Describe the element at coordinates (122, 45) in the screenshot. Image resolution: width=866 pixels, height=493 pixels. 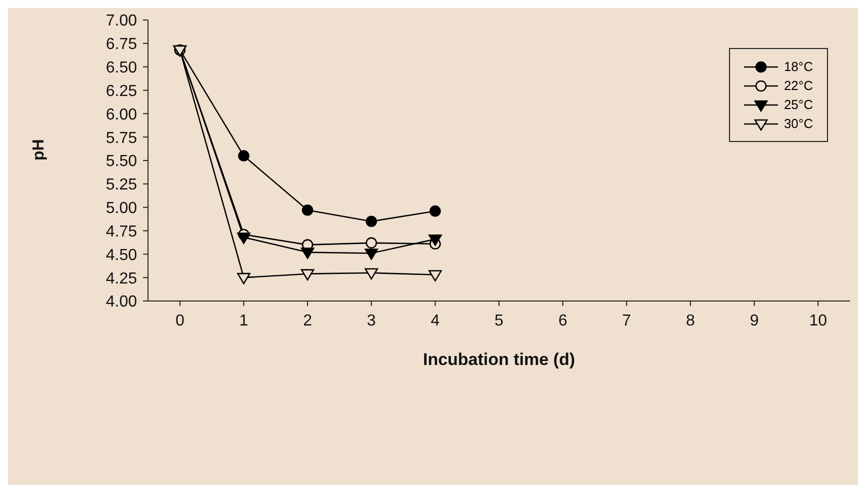
I see `y-tick-label: 6.75` at that location.